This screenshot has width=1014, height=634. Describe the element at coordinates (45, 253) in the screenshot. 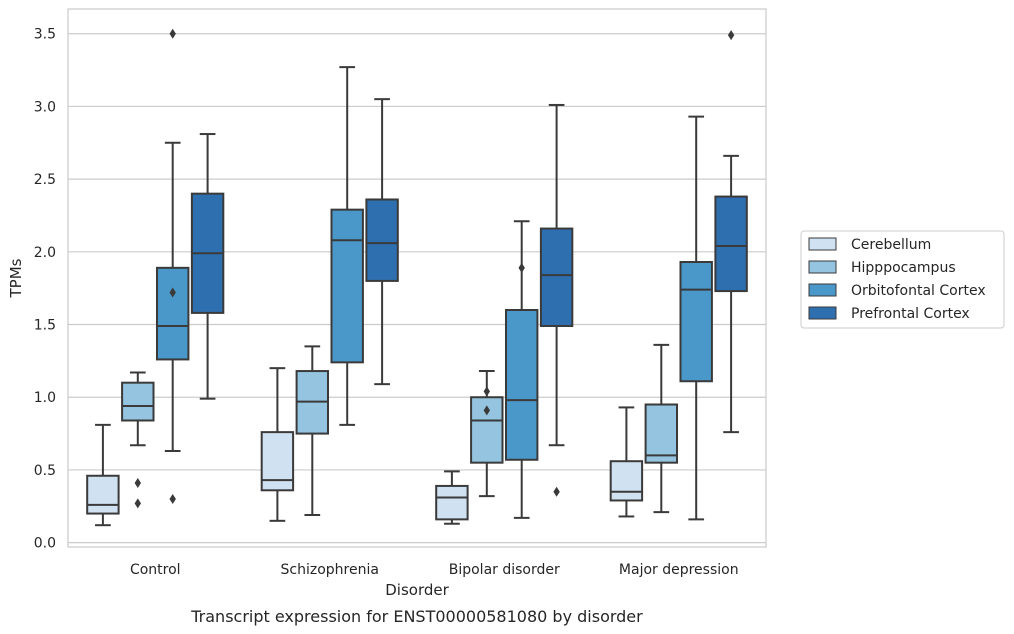

I see `y-tick-label: 2.0` at that location.